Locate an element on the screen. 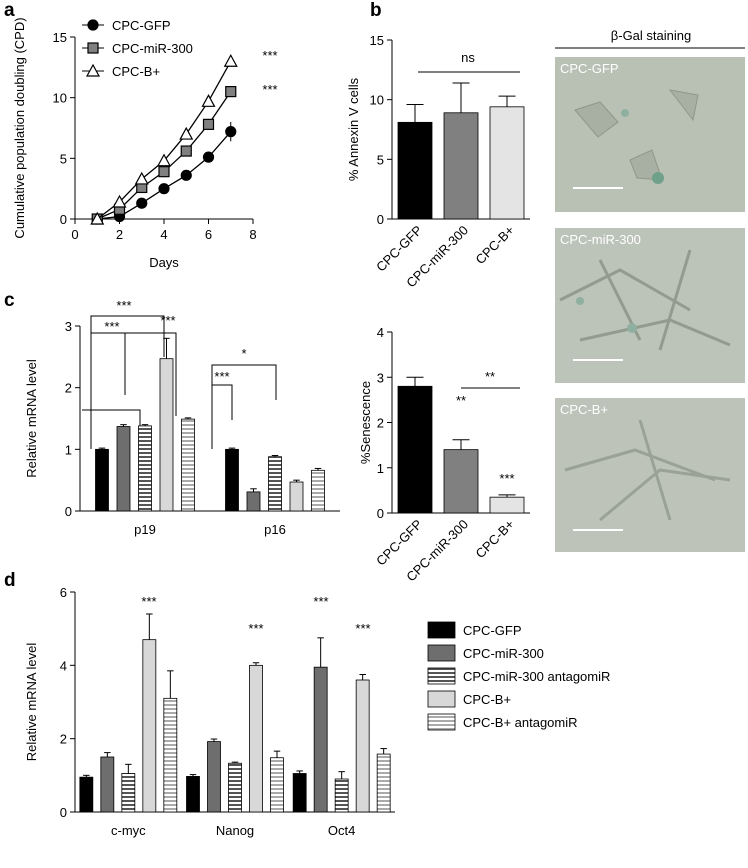  annotation: ns is located at coordinates (468, 57).